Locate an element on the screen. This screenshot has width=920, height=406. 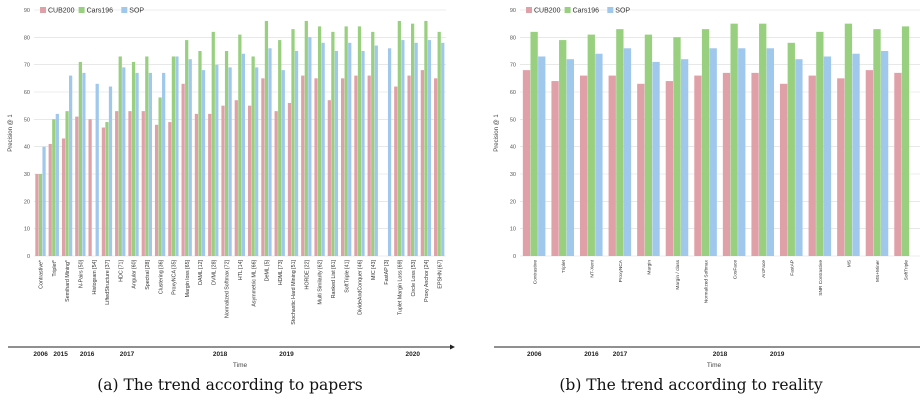
c1-y-tick-label: 50 is located at coordinates (513, 120).